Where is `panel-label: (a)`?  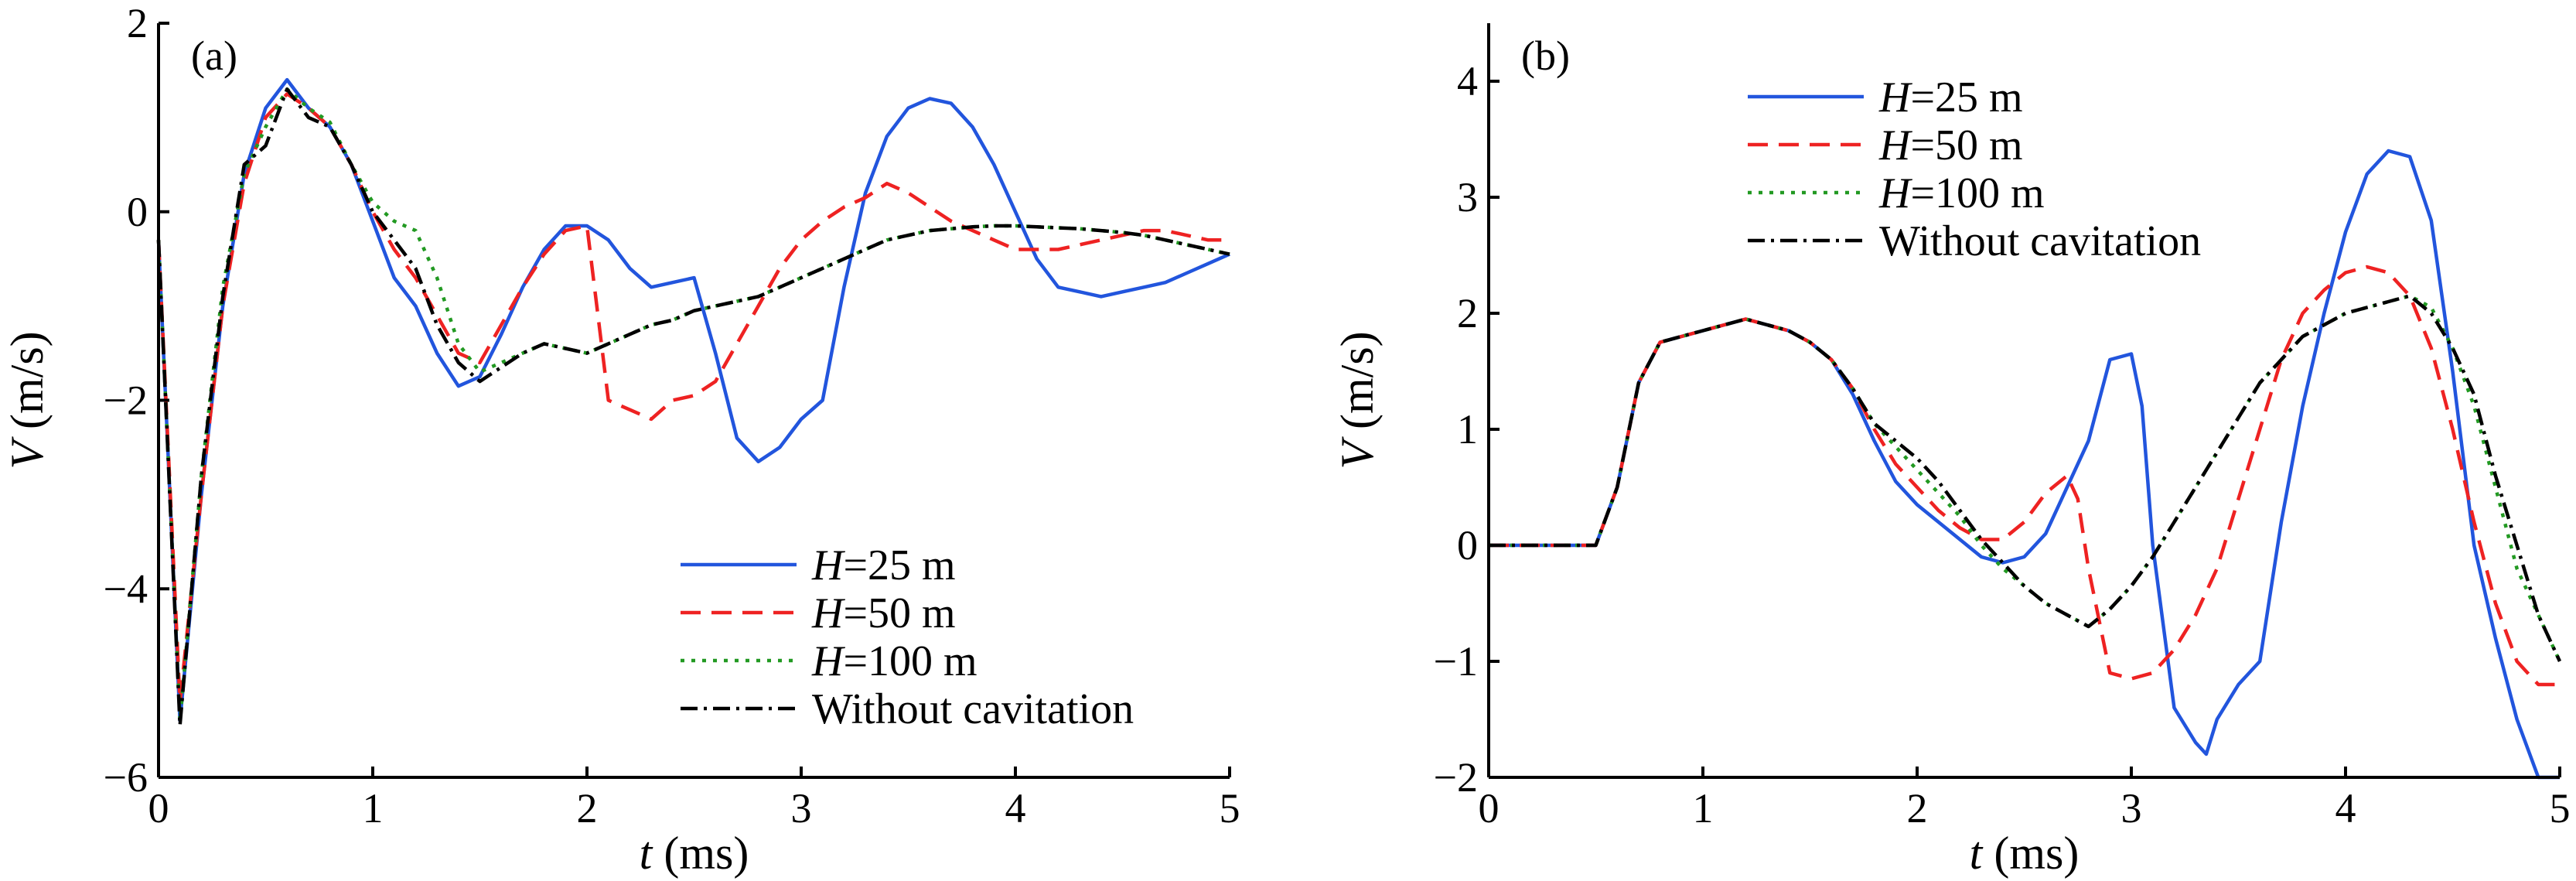 panel-label: (a) is located at coordinates (214, 56).